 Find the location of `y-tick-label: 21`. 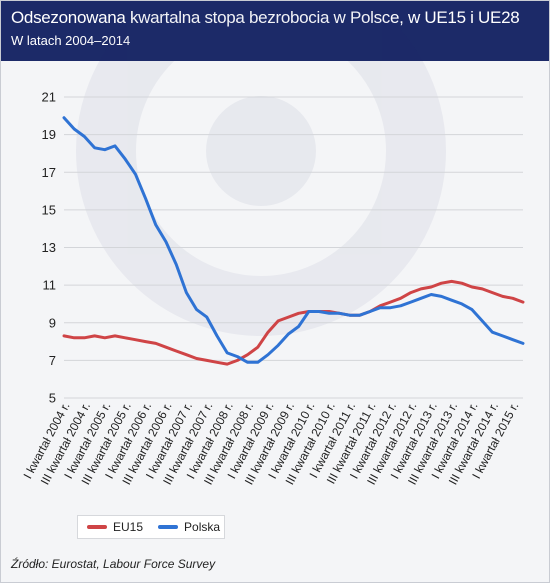

y-tick-label: 21 is located at coordinates (49, 97).